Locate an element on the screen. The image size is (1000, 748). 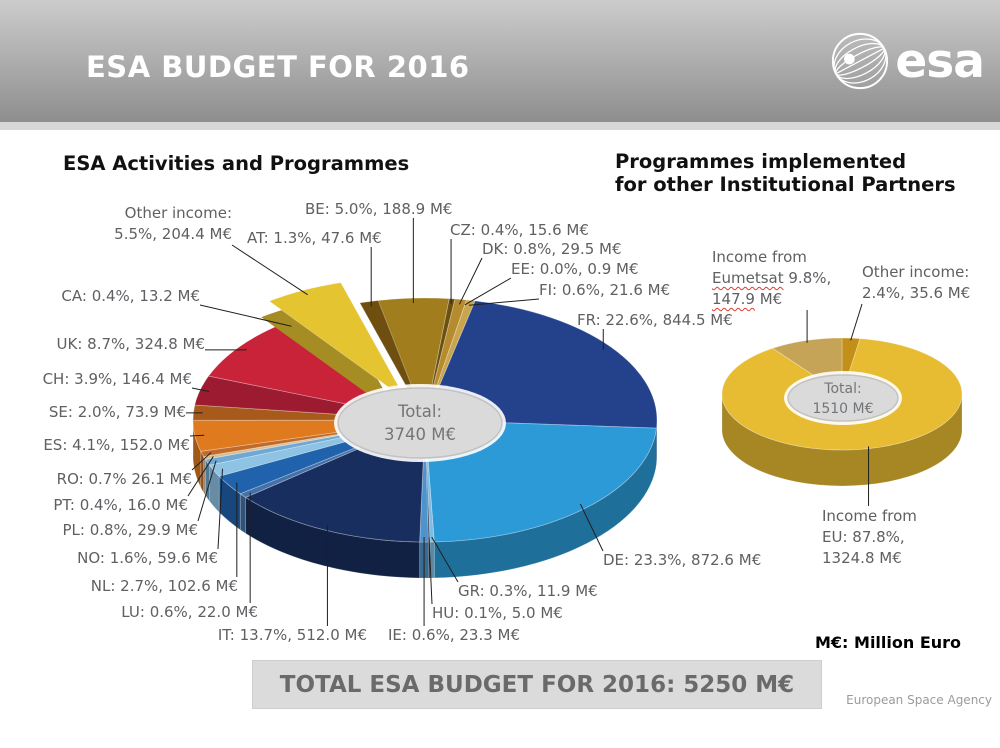
left-pie-total-value: 3740 M€ is located at coordinates (420, 434).